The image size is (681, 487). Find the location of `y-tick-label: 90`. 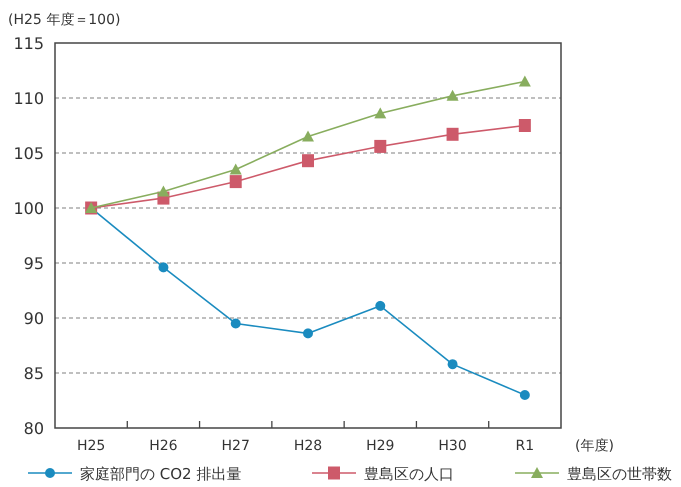

y-tick-label: 90 is located at coordinates (34, 318).